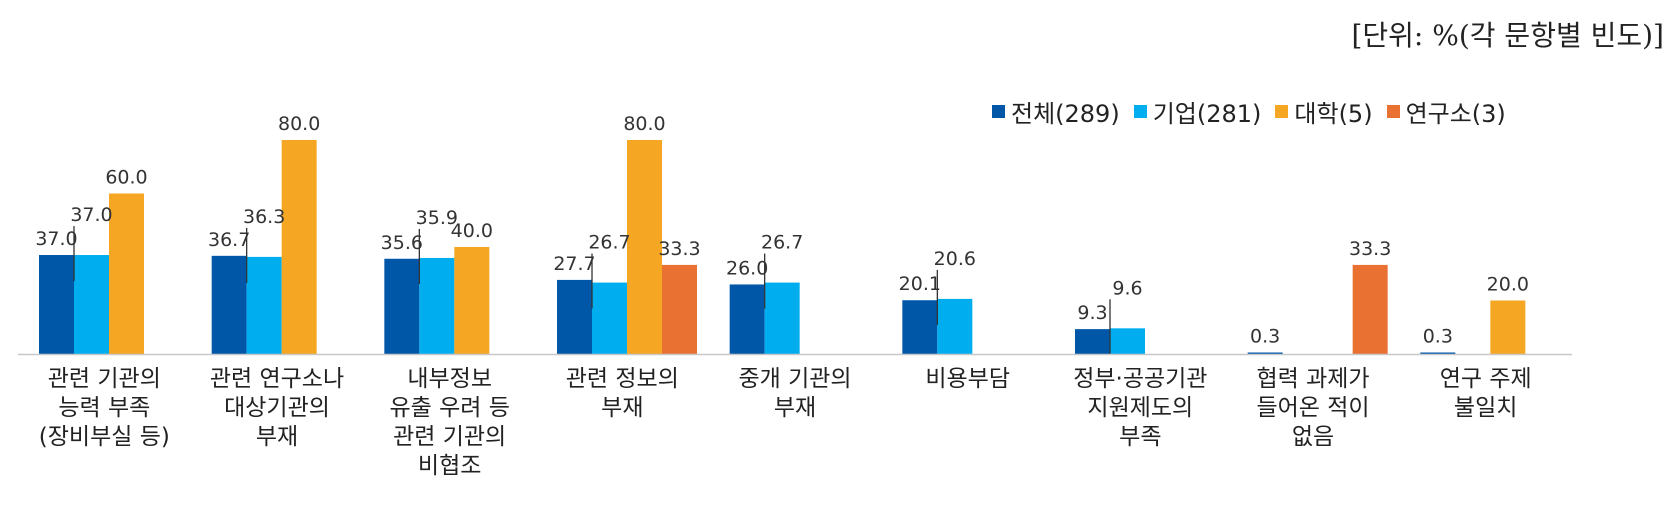 Image resolution: width=1678 pixels, height=506 pixels. I want to click on data-label: 27.7, so click(574, 264).